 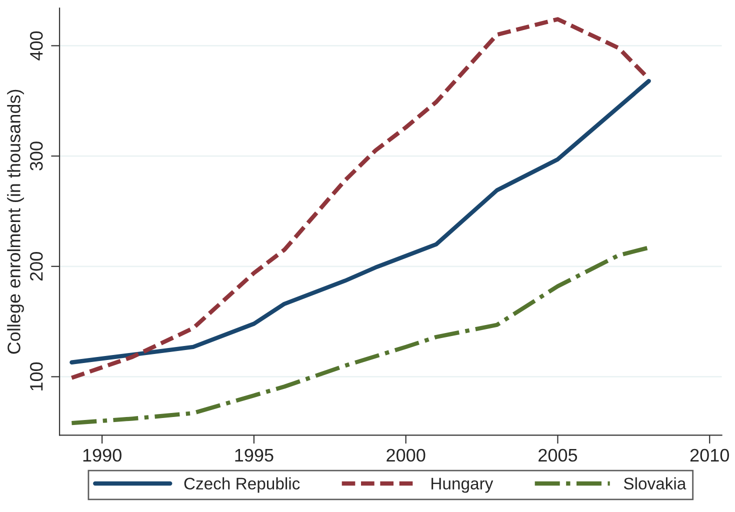 What do you see at coordinates (254, 455) in the screenshot?
I see `x-tick-label: 1995` at bounding box center [254, 455].